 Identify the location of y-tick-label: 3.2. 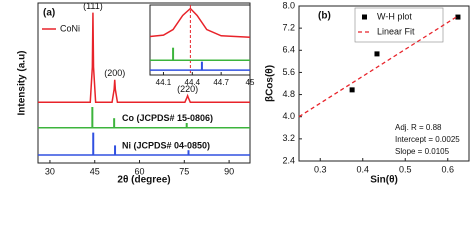
(288, 138).